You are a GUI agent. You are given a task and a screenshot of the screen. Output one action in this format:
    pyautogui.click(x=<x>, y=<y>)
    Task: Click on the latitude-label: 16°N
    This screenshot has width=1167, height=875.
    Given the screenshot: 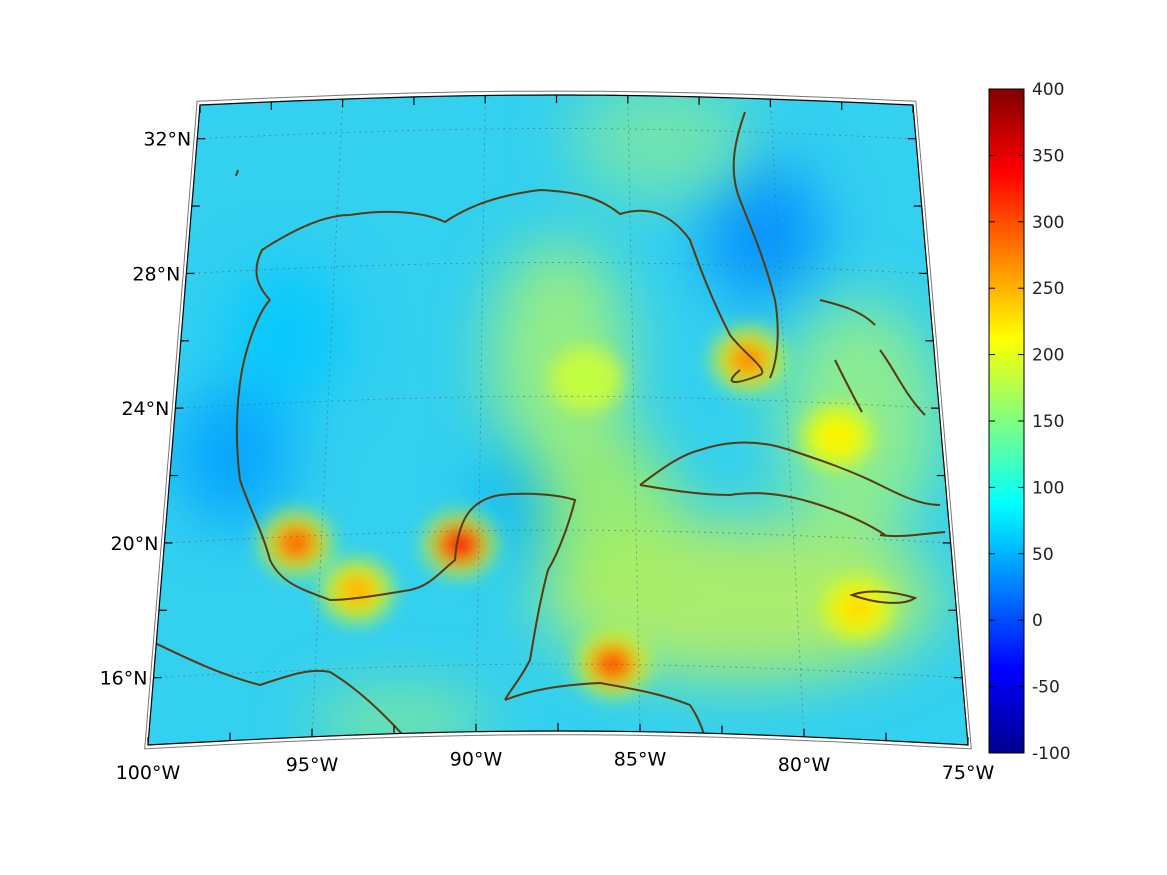 What is the action you would take?
    pyautogui.click(x=124, y=679)
    